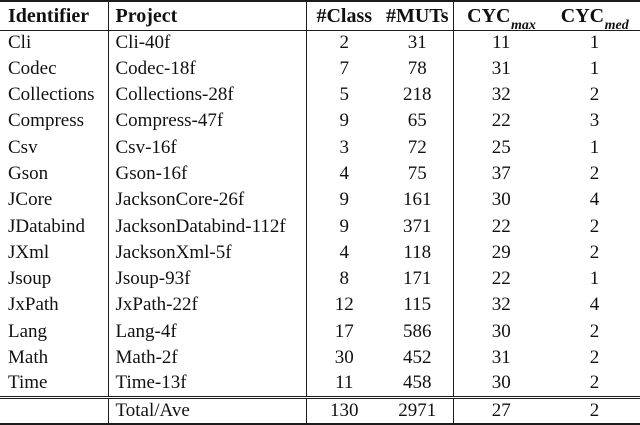 This screenshot has height=425, width=640. What do you see at coordinates (54, 200) in the screenshot?
I see `cell-identifier: JCore` at bounding box center [54, 200].